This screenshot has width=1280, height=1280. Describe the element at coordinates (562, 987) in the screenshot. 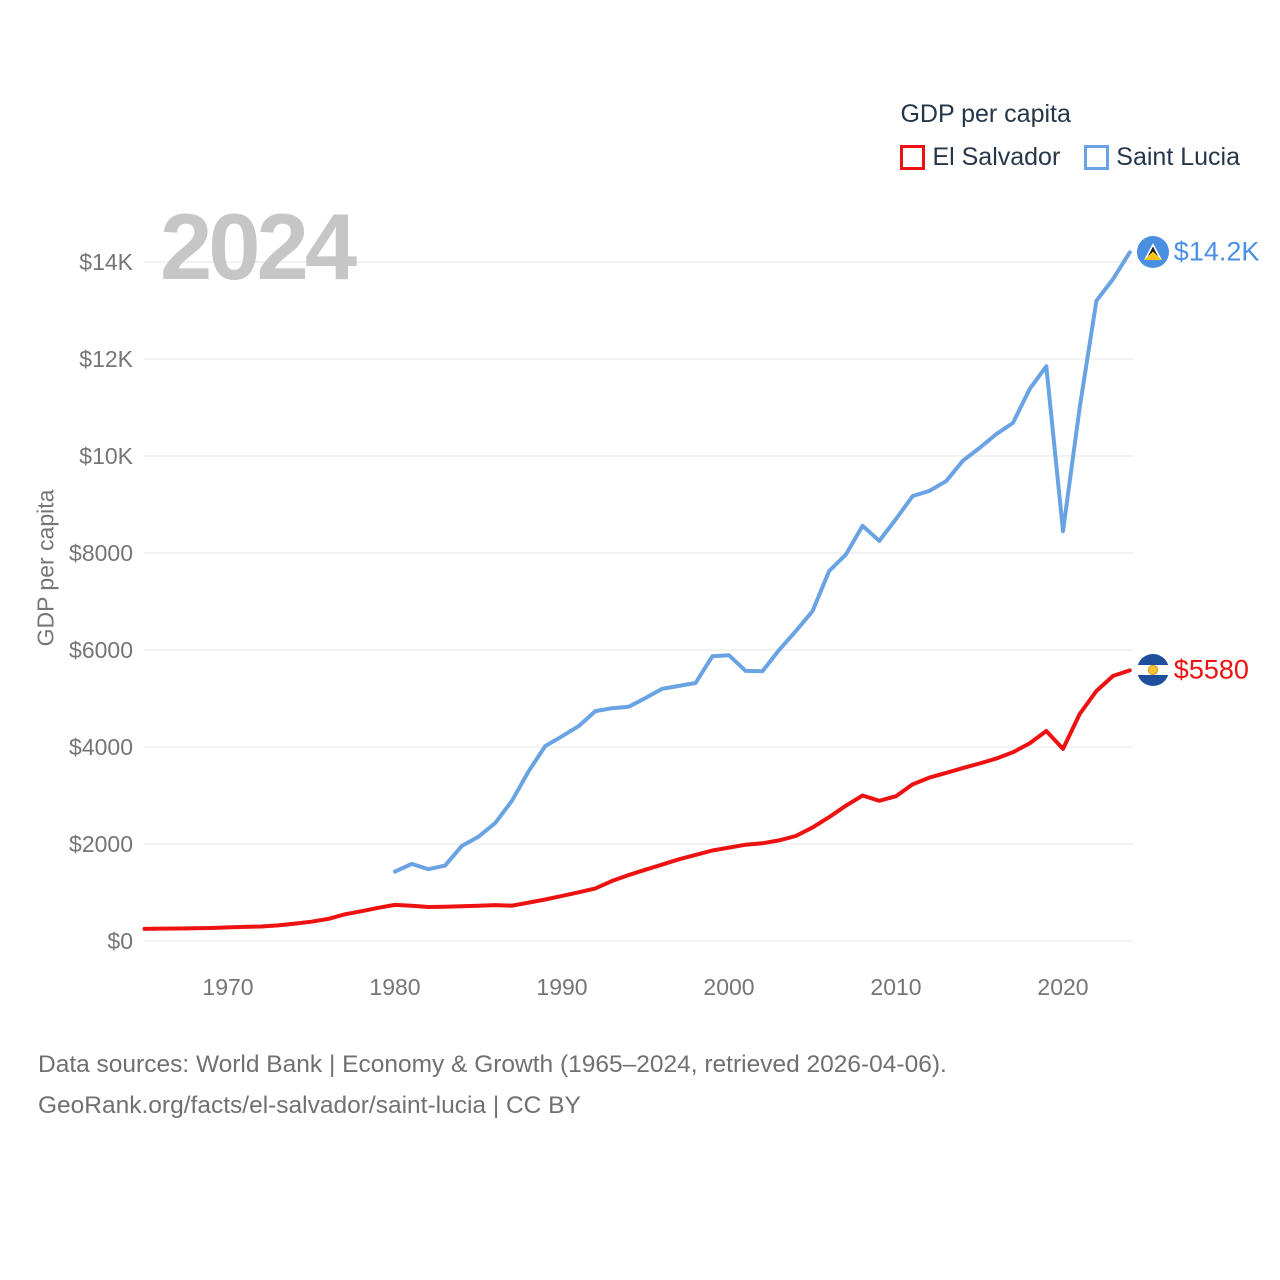

I see `x-tick-label: 1990` at that location.